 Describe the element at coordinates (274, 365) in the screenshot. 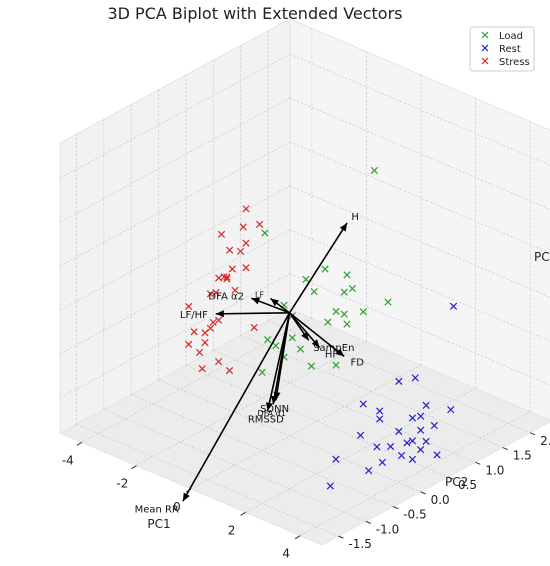

I see `vector-dfa-1: DFA α1` at that location.